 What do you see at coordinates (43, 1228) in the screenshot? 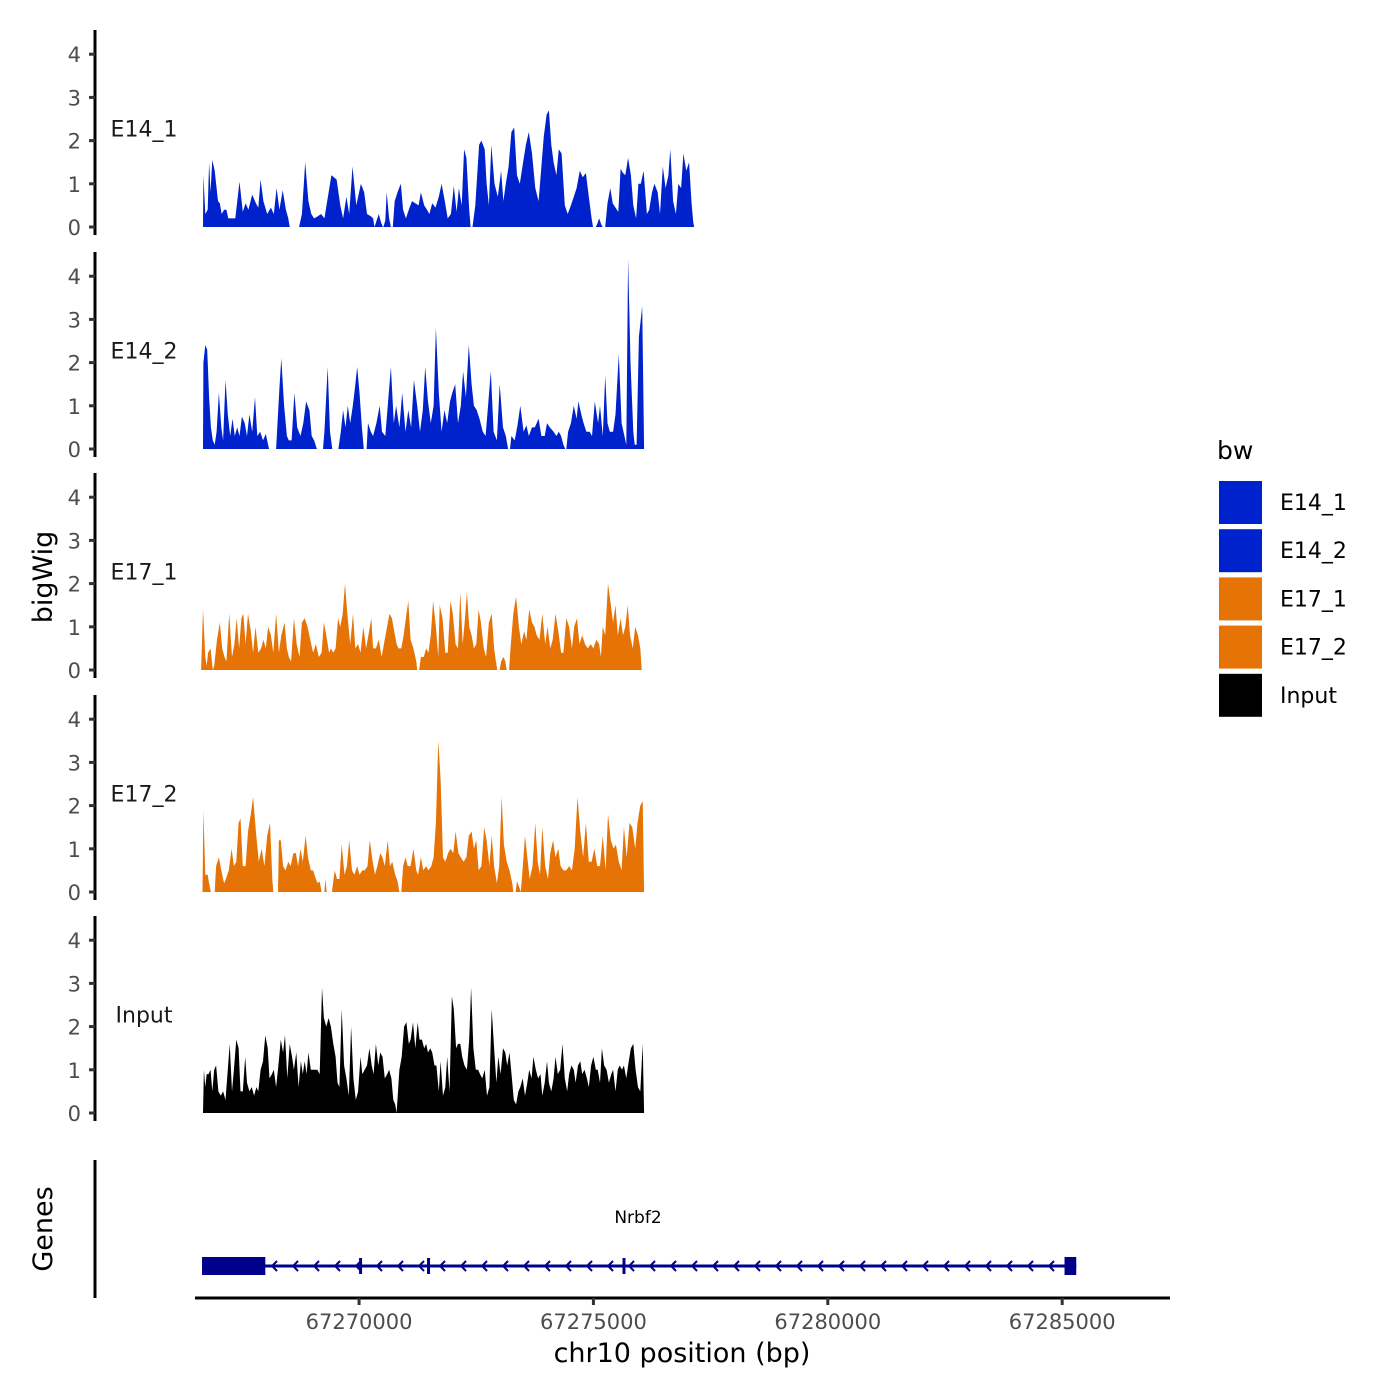
I see `genes-axis-title: Genes` at bounding box center [43, 1228].